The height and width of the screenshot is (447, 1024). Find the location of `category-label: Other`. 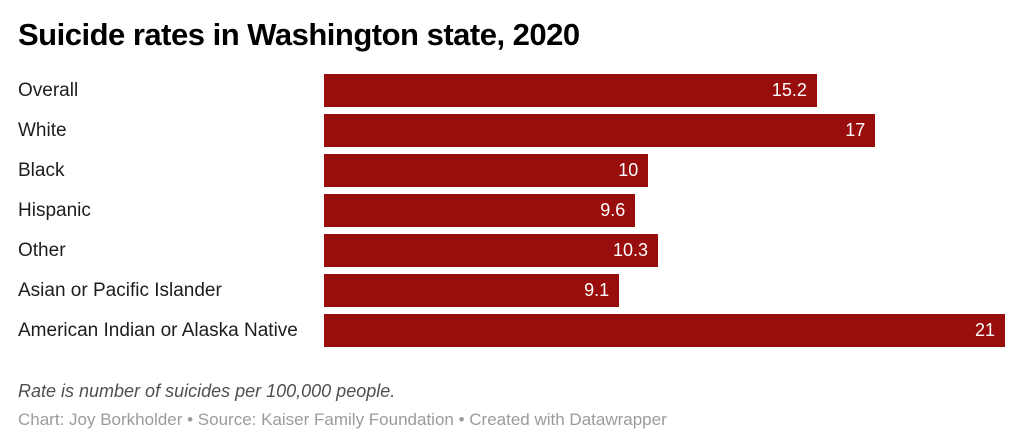

category-label: Other is located at coordinates (42, 250).